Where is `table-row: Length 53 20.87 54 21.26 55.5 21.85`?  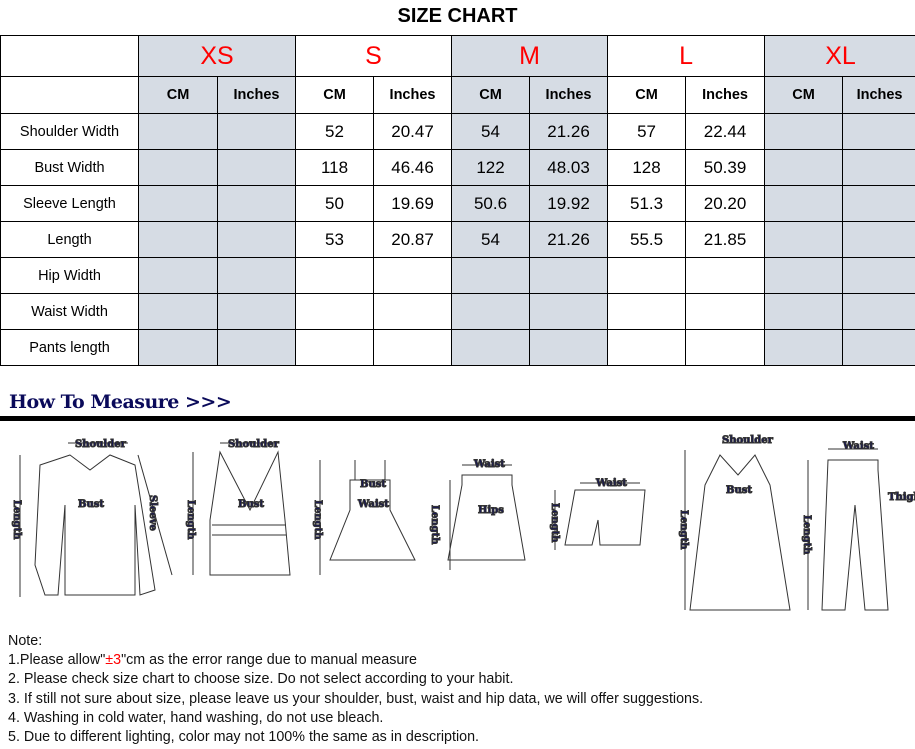 table-row: Length 53 20.87 54 21.26 55.5 21.85 is located at coordinates (457, 239).